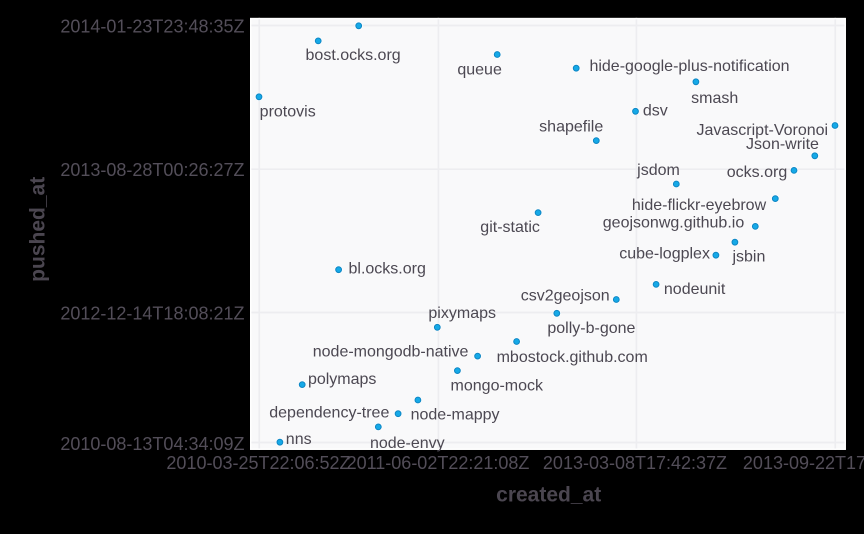 The height and width of the screenshot is (534, 864). I want to click on svg-text: 2010-03-25T22:06:52Z, so click(258, 463).